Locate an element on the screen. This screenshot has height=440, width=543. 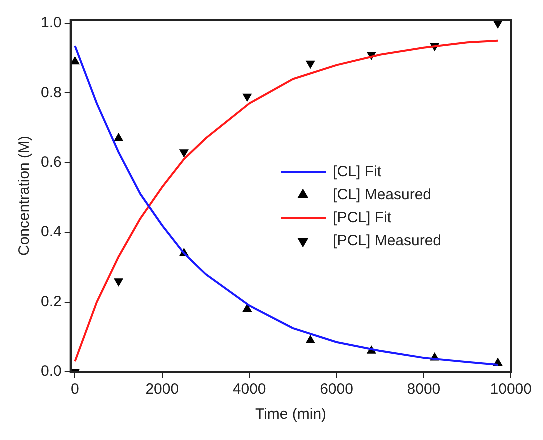
y-tick-label: 0.4 is located at coordinates (51, 232).